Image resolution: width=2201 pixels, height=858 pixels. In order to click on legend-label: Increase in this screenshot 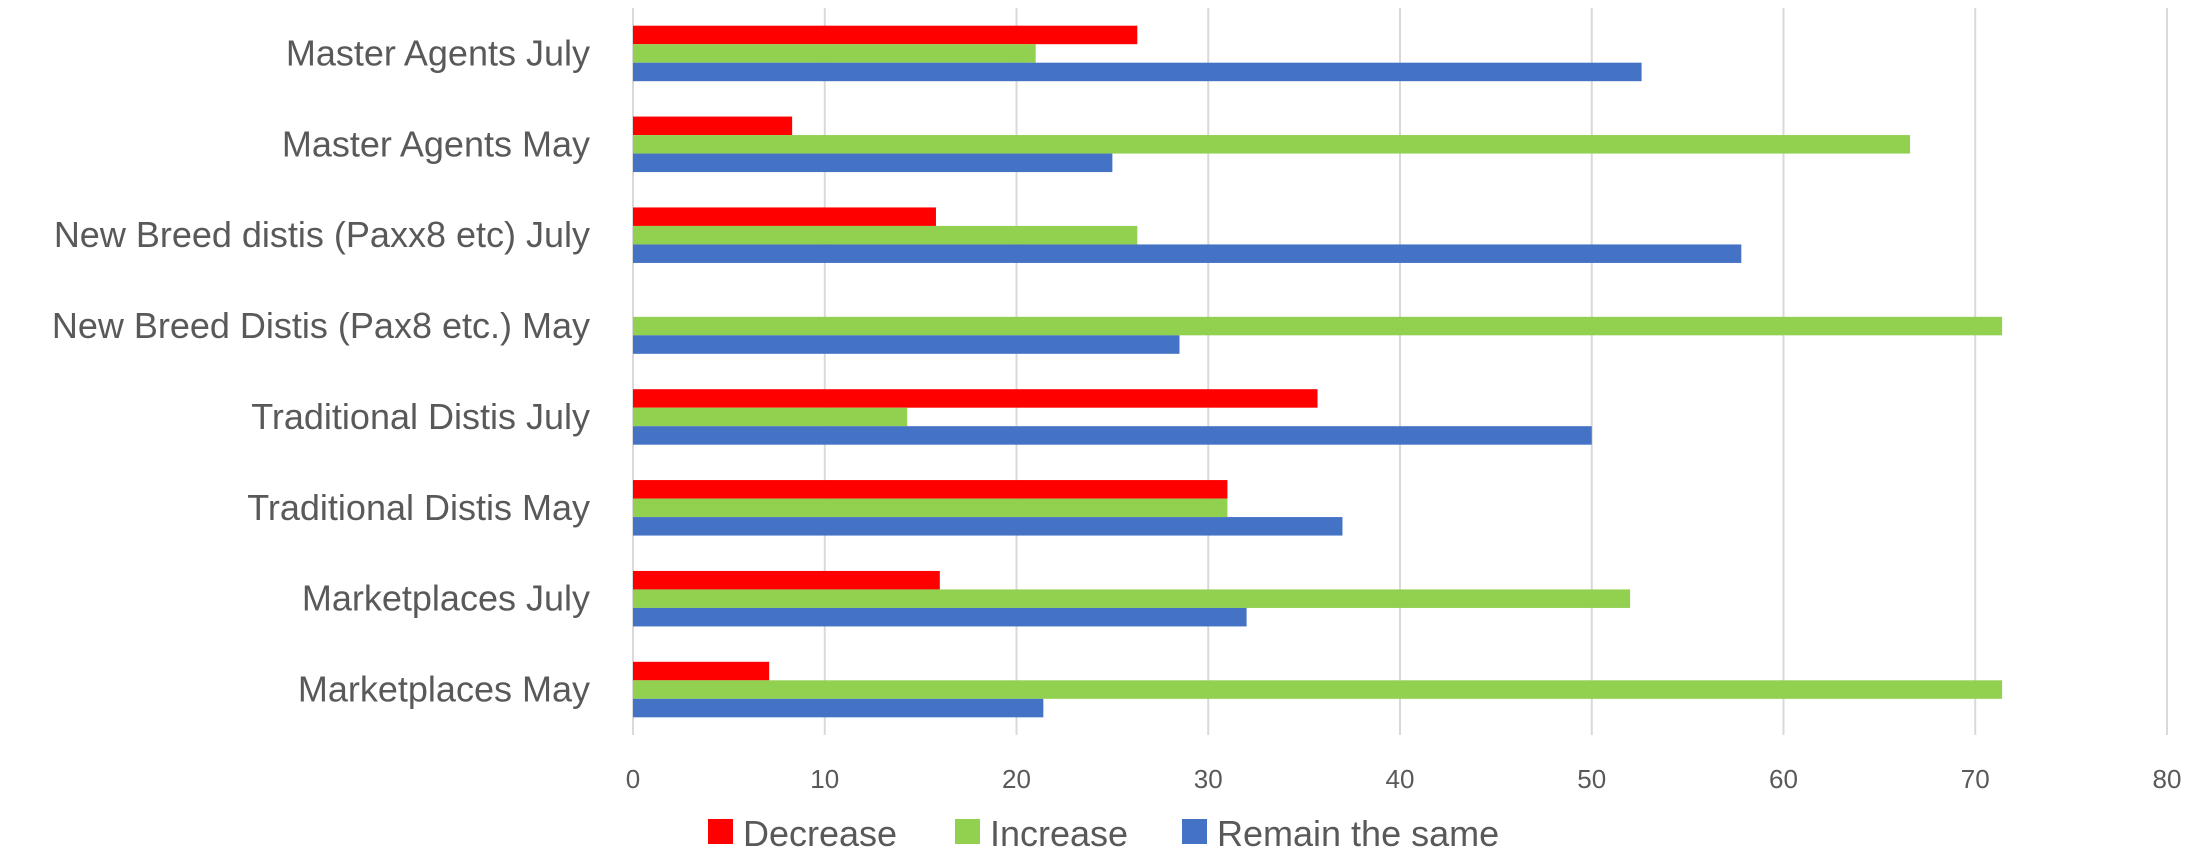, I will do `click(1059, 833)`.